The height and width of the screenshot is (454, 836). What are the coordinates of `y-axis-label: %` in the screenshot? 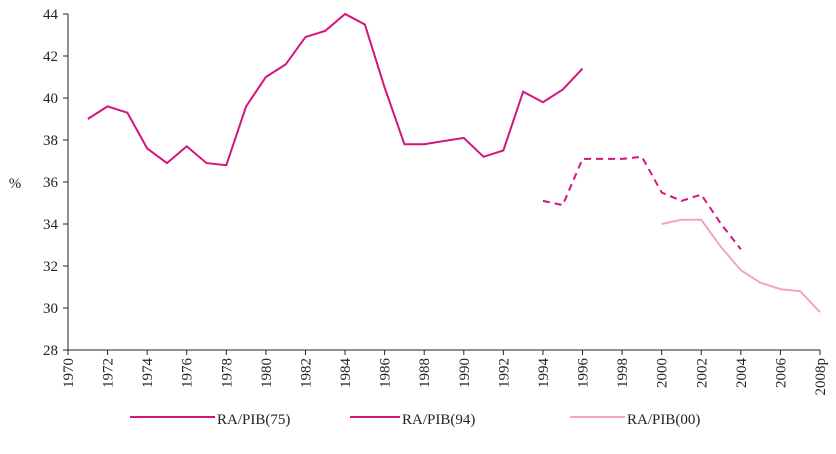 It's located at (15, 184).